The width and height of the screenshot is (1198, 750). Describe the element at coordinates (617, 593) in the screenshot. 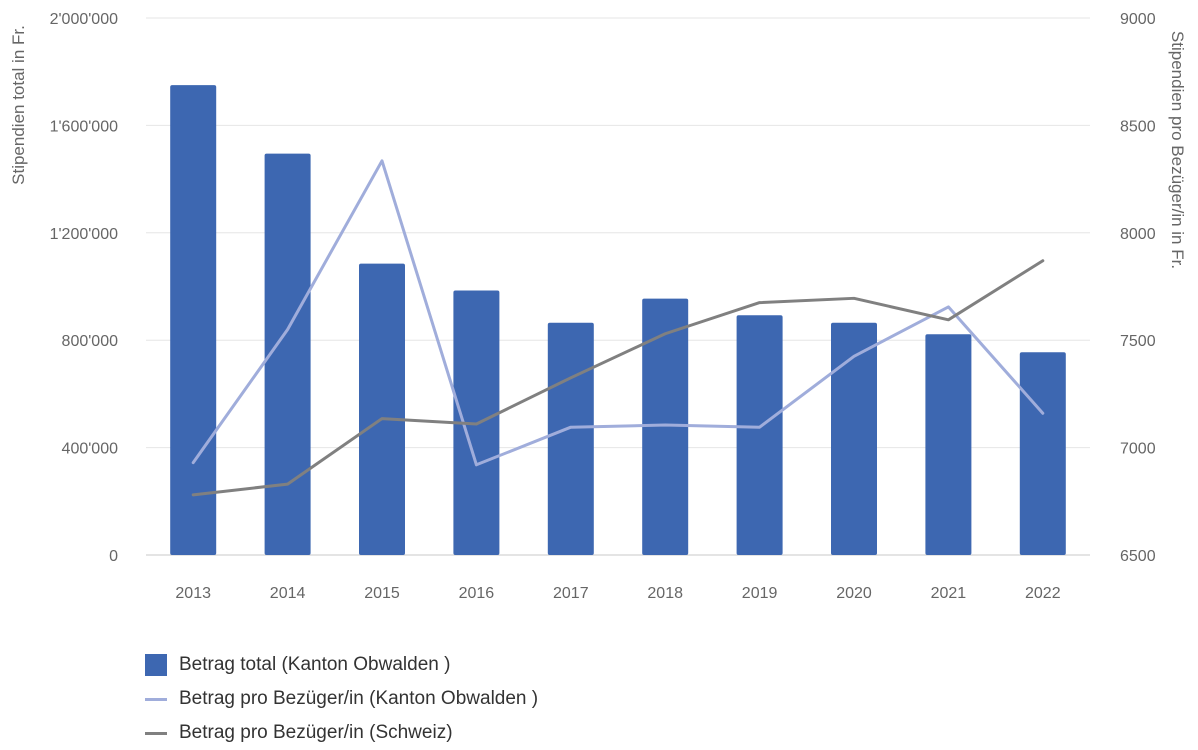

I see `x-axis-ticks: 2013 2014 2015 2016 2017 2018 2019 2020 2021 2022` at that location.